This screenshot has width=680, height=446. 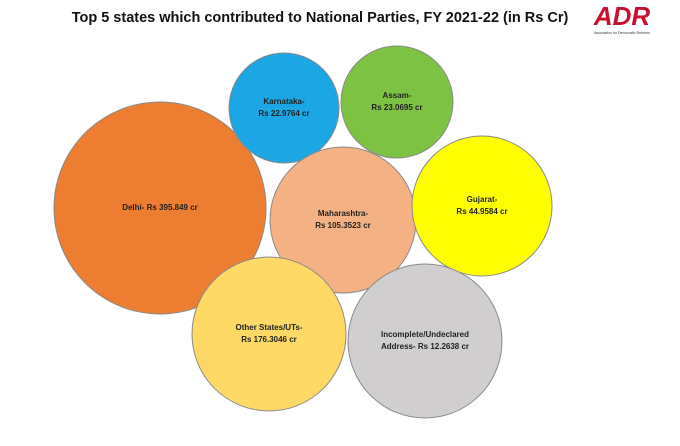 What do you see at coordinates (425, 346) in the screenshot?
I see `bubble-label: Address- Rs 12.2638 cr` at bounding box center [425, 346].